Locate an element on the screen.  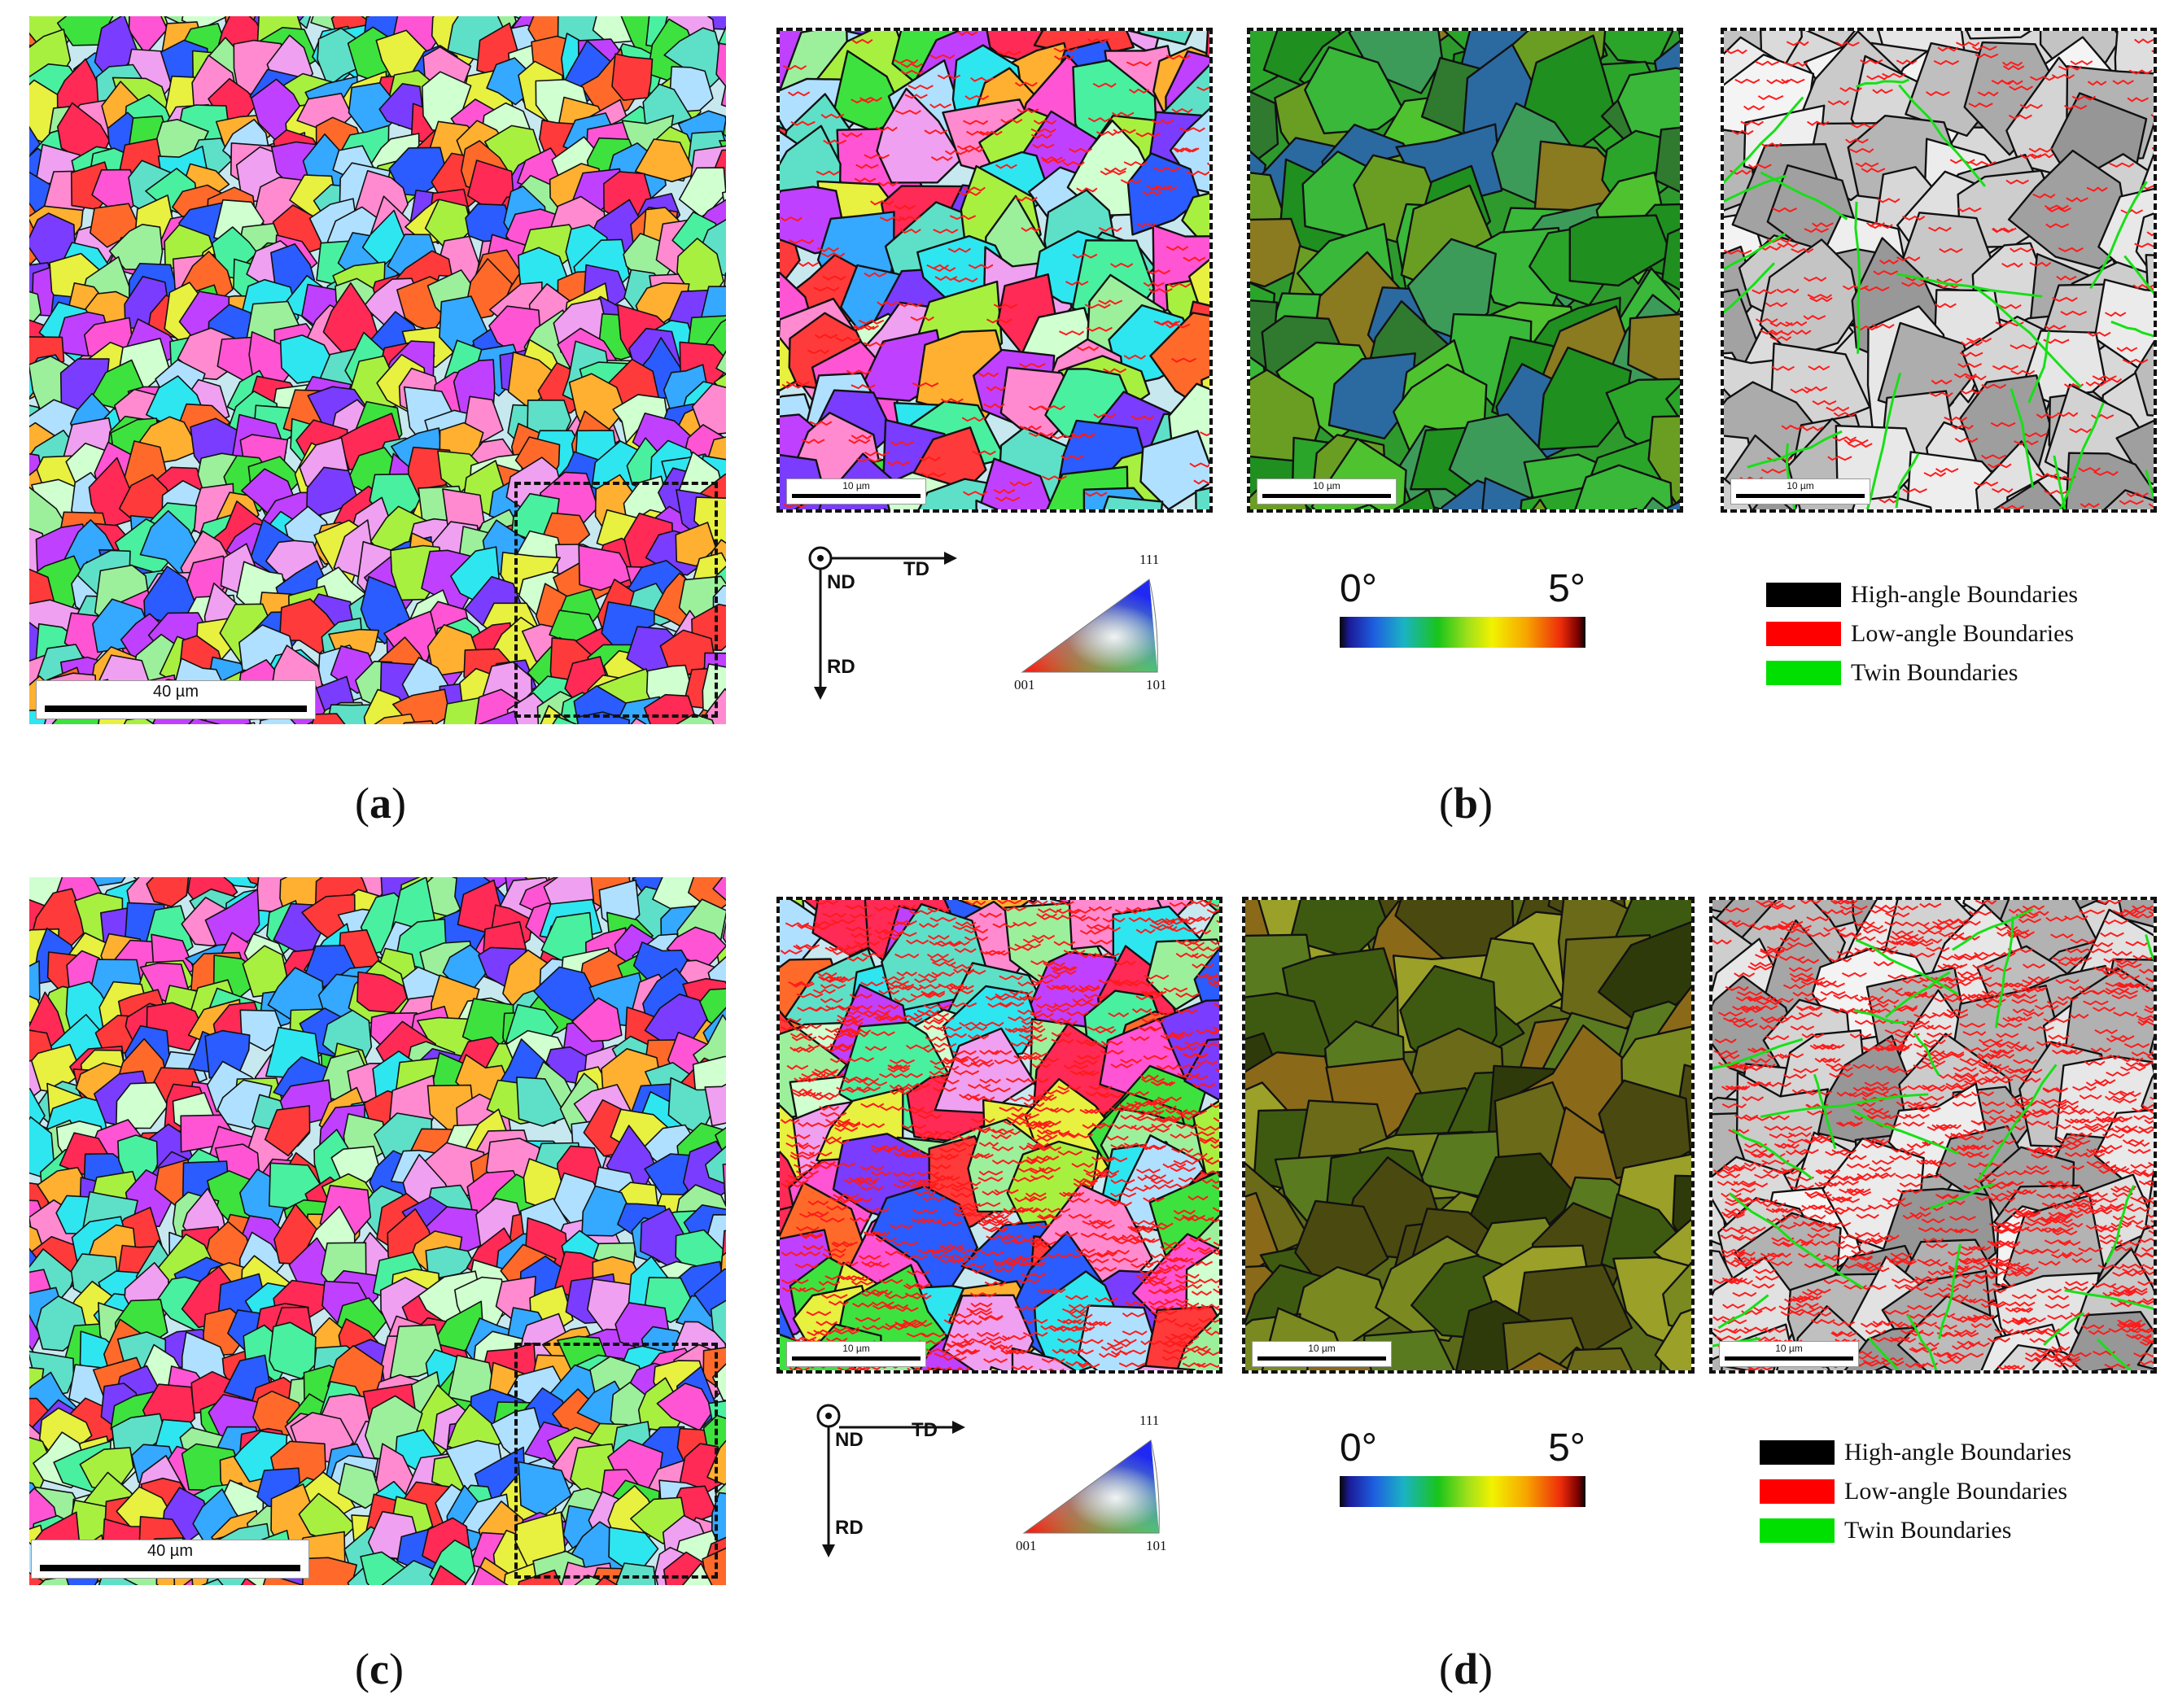
caption-d: (d) is located at coordinates (1466, 1669).